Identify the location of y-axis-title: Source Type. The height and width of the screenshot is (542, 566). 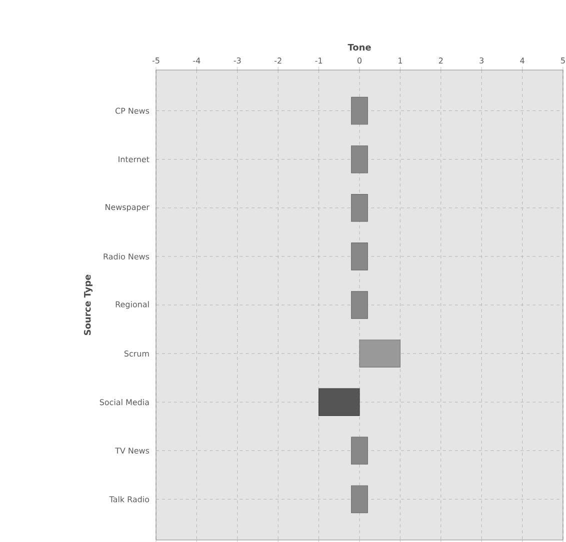
(88, 305).